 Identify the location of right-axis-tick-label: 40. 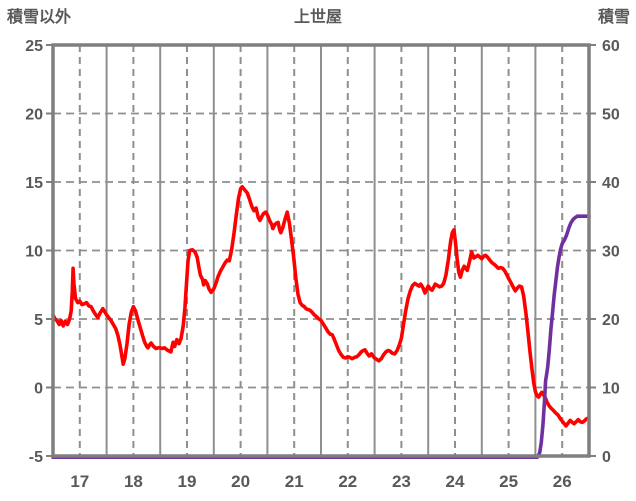
(611, 183).